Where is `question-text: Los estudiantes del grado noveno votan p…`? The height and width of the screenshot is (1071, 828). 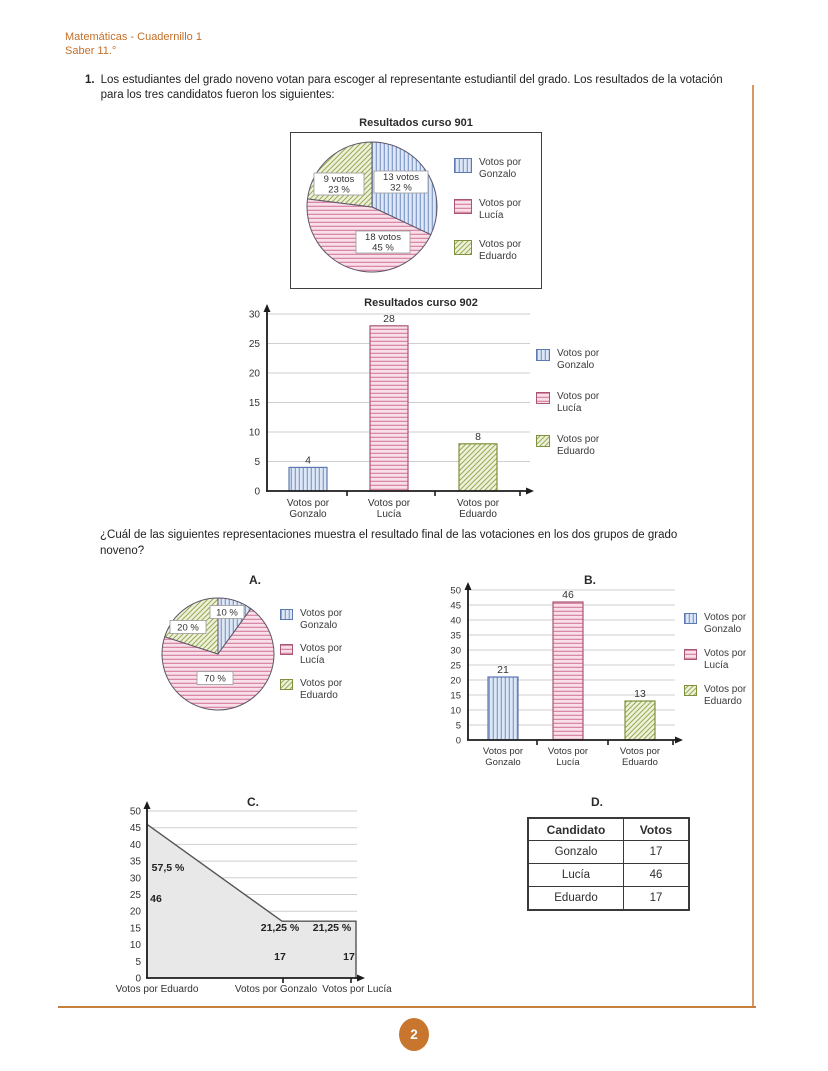 question-text: Los estudiantes del grado noveno votan p… is located at coordinates (411, 87).